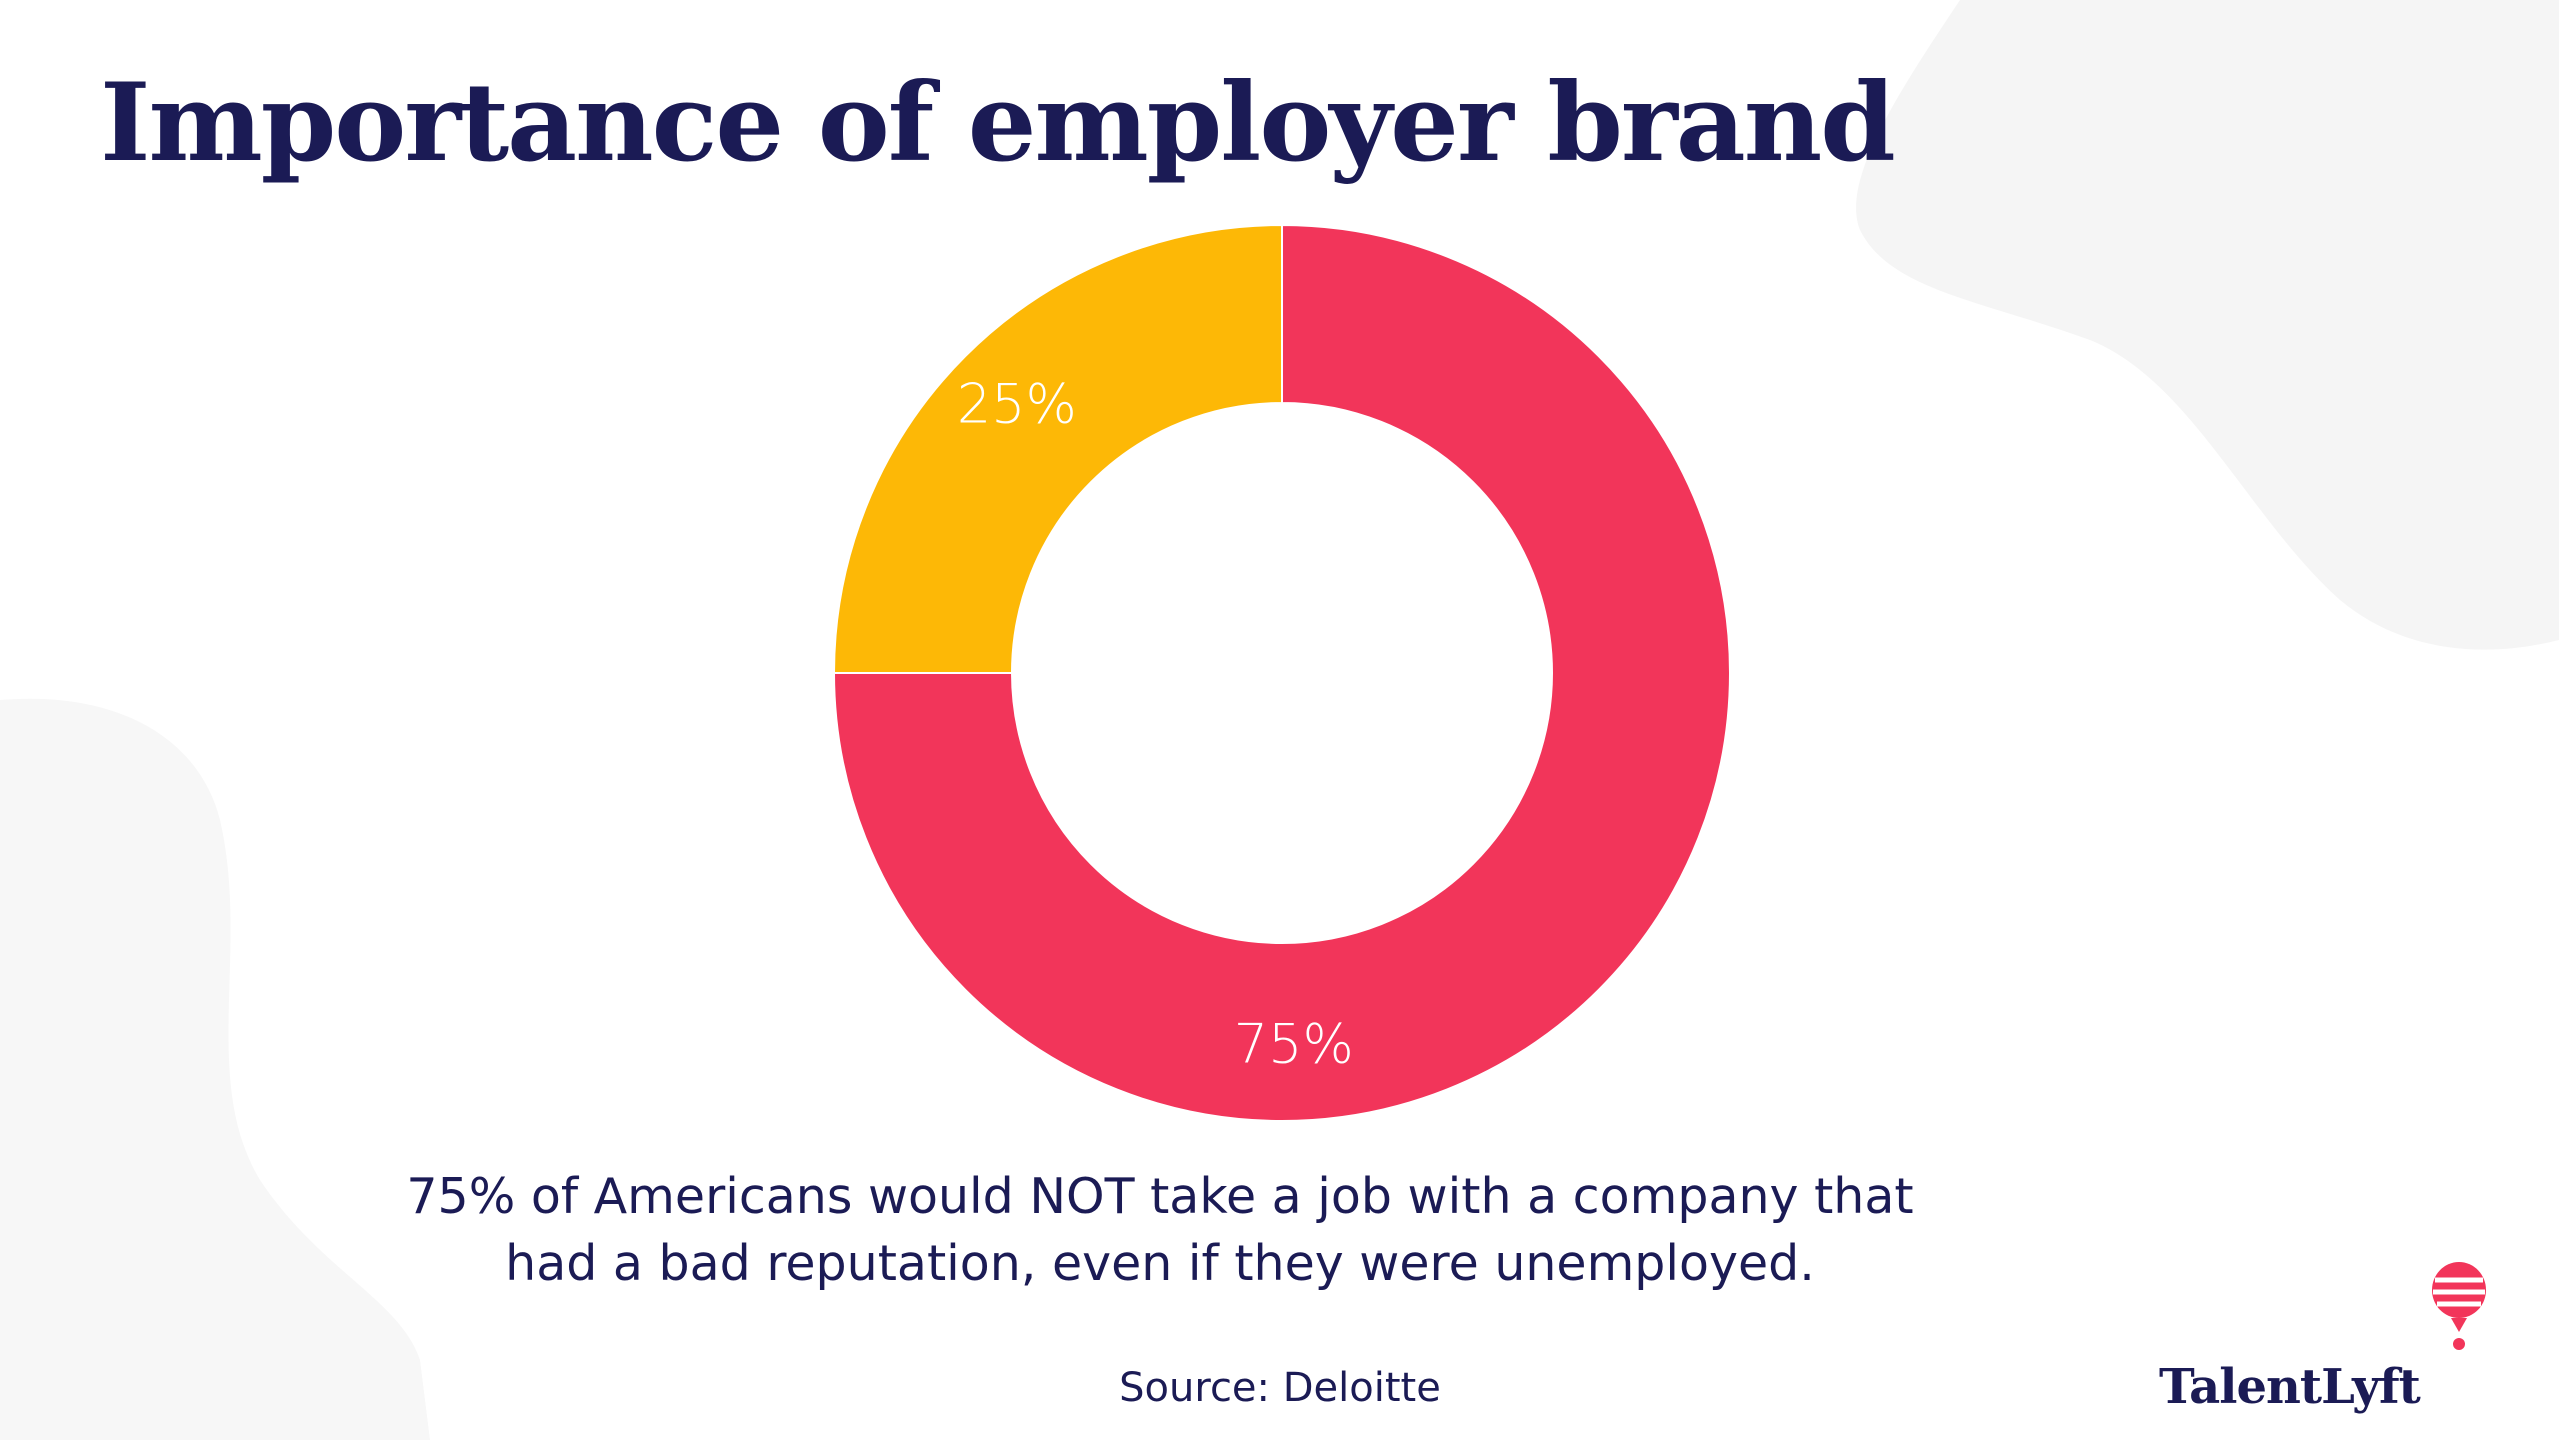  Describe the element at coordinates (2324, 1338) in the screenshot. I see `brand-logo: TalentLyft` at that location.